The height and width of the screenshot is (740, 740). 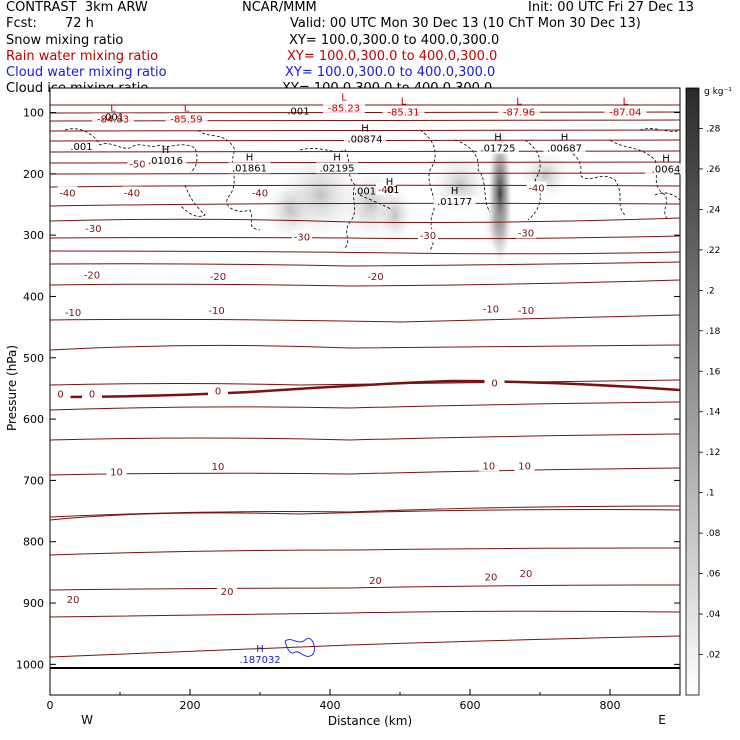 What do you see at coordinates (713, 170) in the screenshot?
I see `colorbar-tick-label: .26` at bounding box center [713, 170].